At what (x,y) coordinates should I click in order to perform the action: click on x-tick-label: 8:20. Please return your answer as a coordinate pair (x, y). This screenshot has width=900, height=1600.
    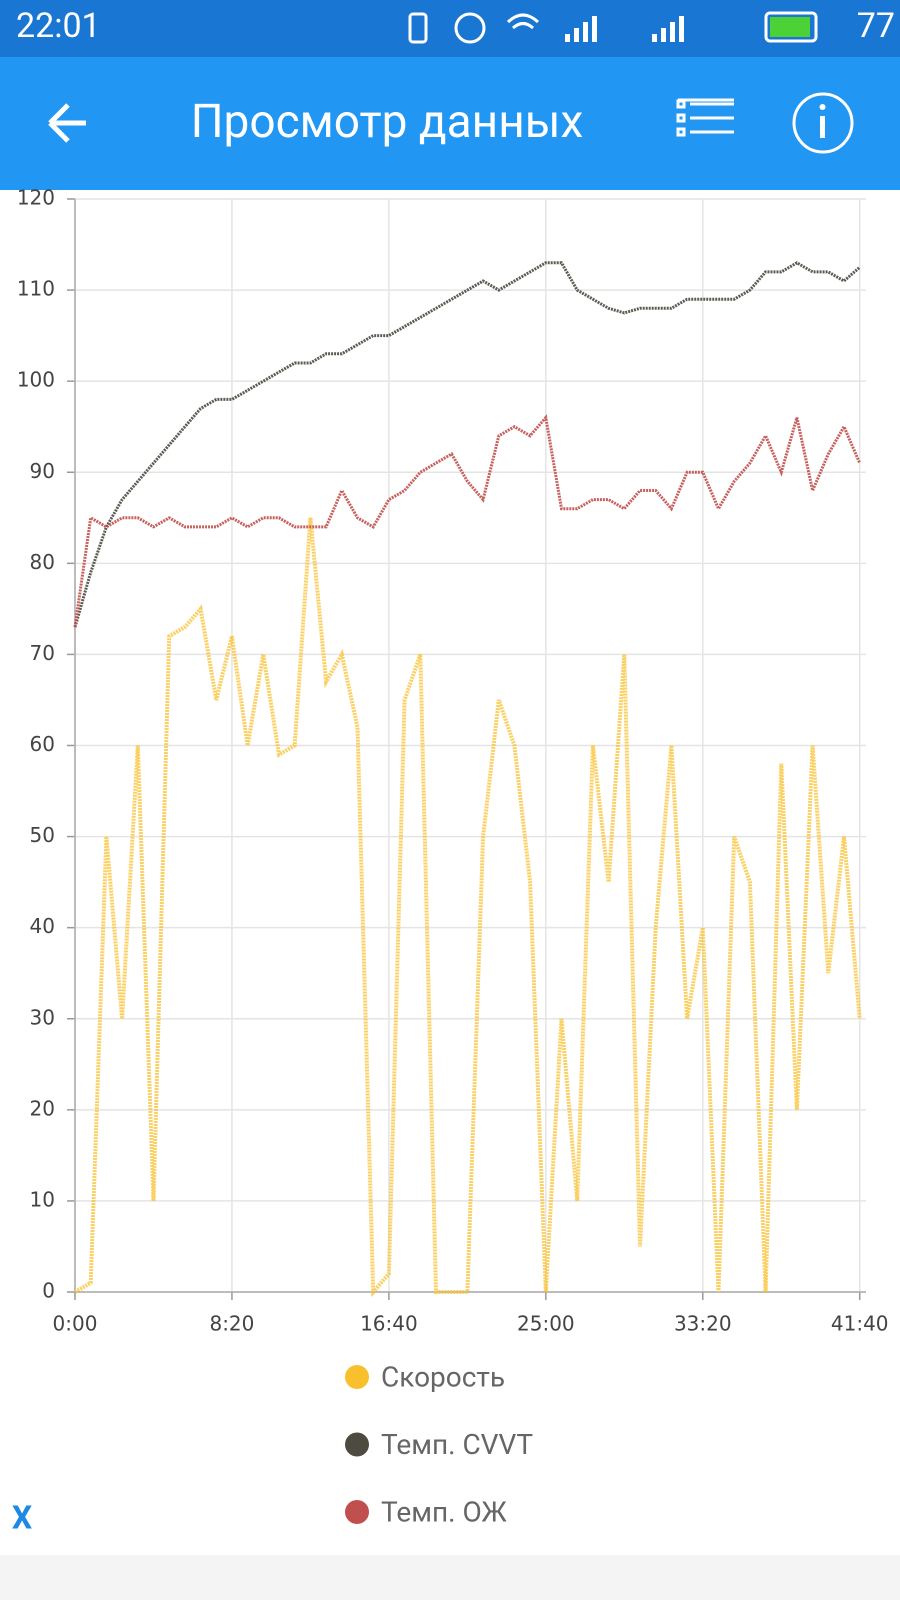
    Looking at the image, I should click on (231, 1324).